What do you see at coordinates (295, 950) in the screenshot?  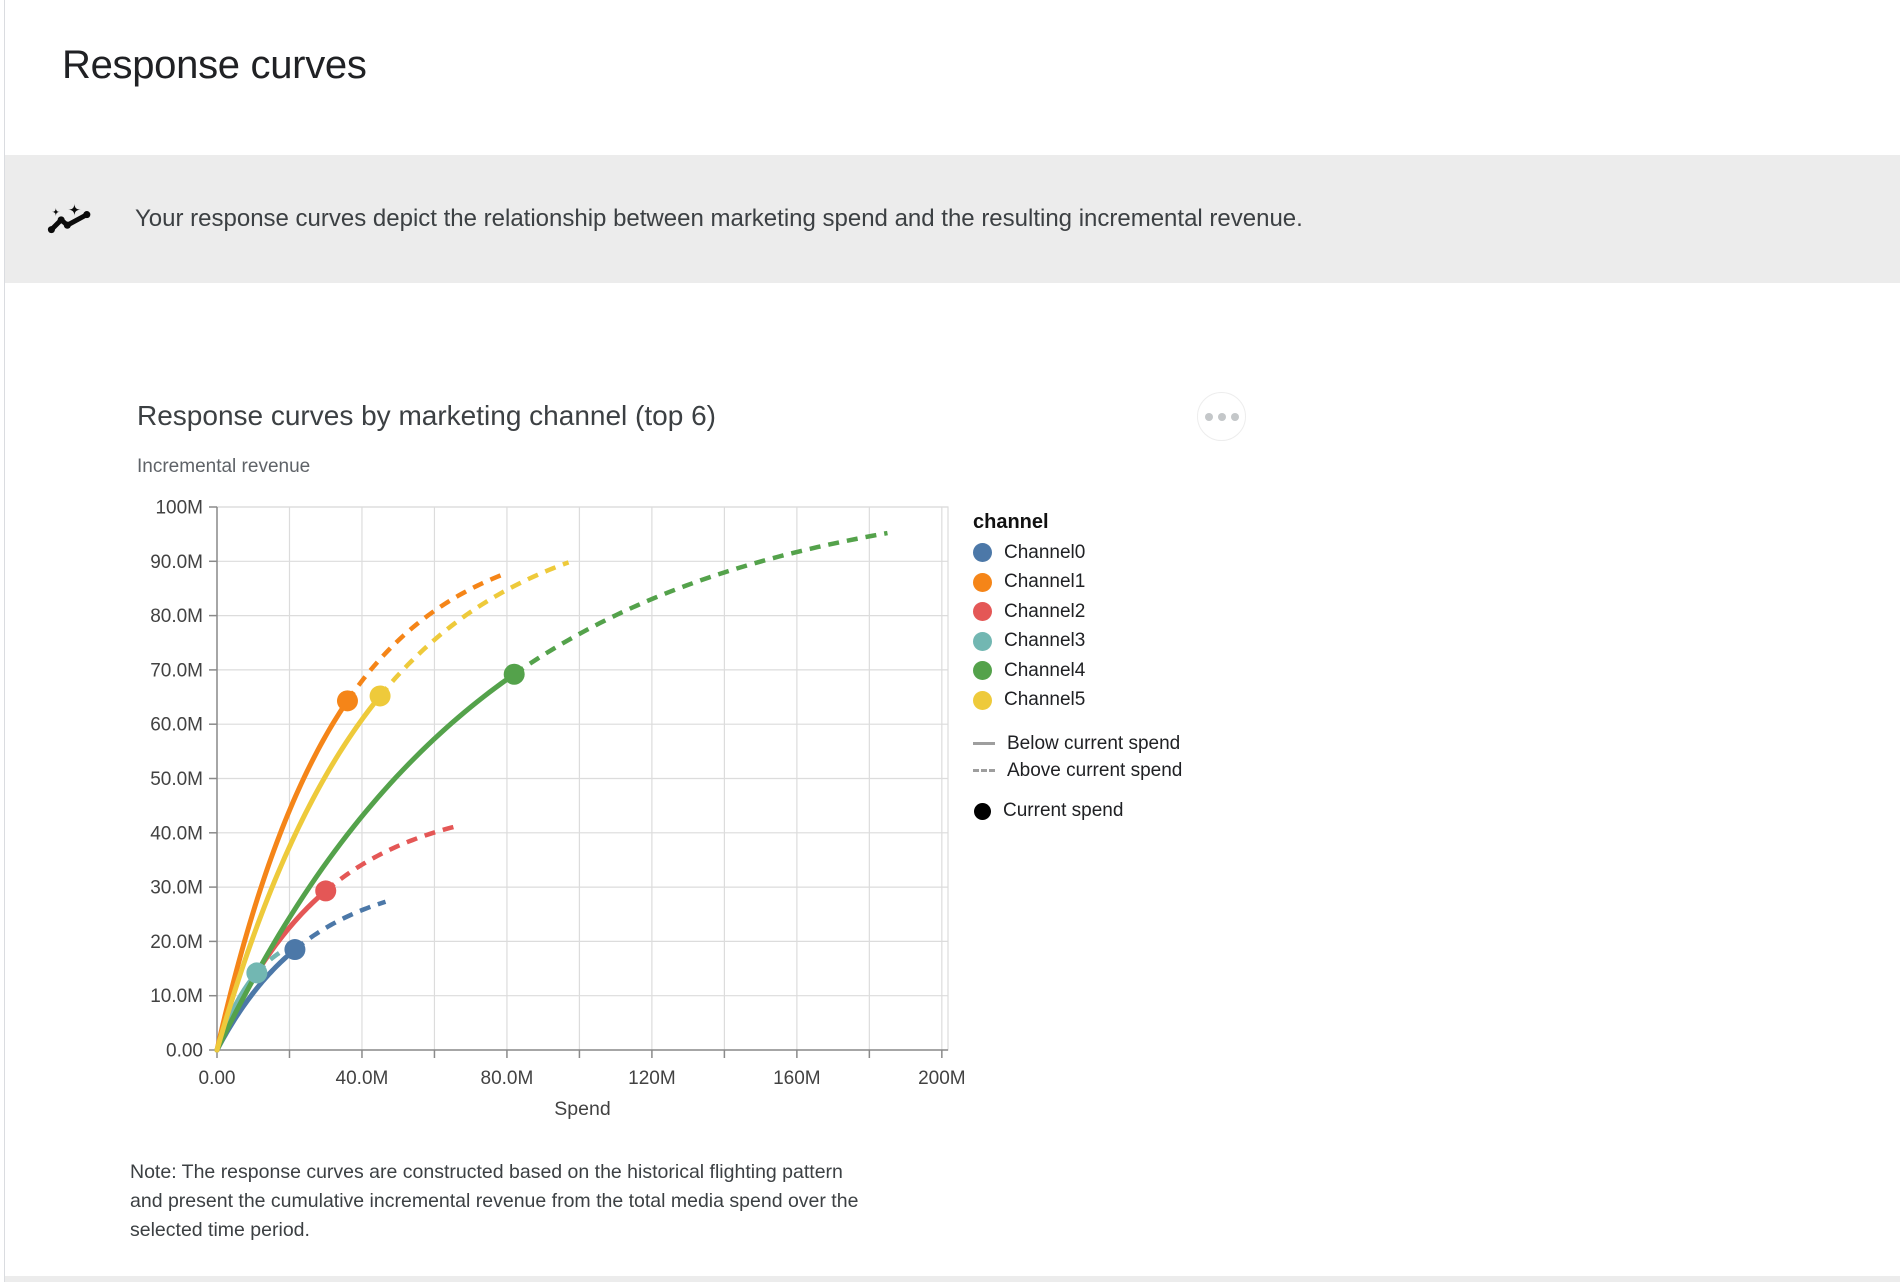 I see `series-Channel0-current-spend-dot` at bounding box center [295, 950].